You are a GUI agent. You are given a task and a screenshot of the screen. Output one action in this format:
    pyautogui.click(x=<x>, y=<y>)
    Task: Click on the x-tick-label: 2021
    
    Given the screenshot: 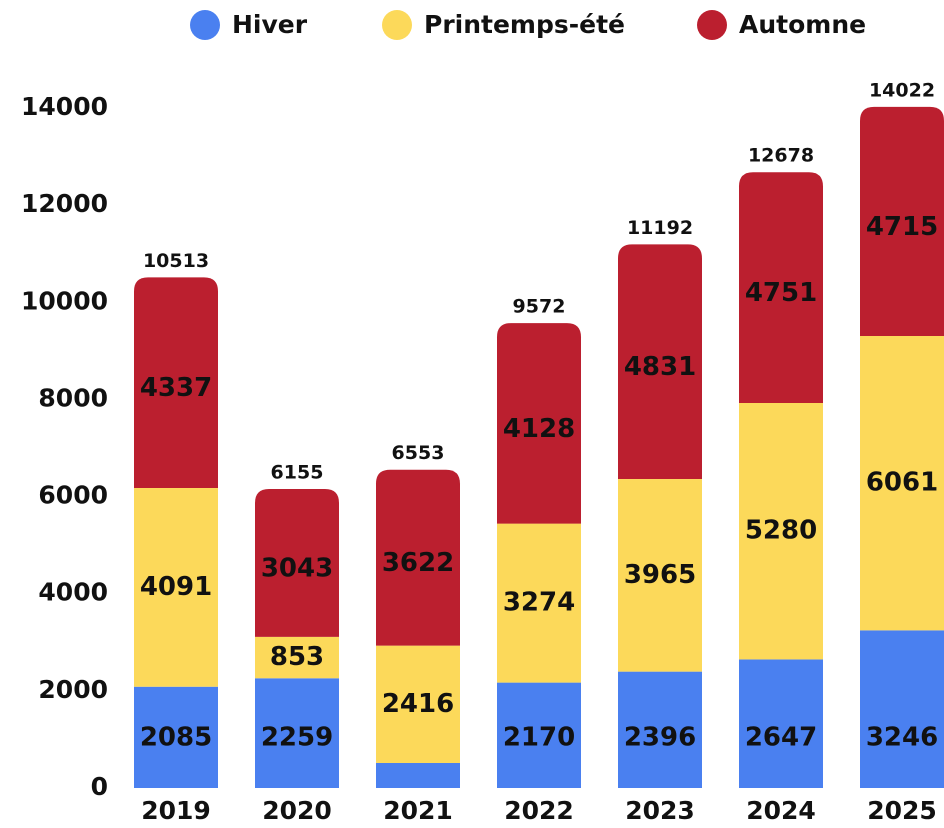 What is the action you would take?
    pyautogui.click(x=418, y=810)
    